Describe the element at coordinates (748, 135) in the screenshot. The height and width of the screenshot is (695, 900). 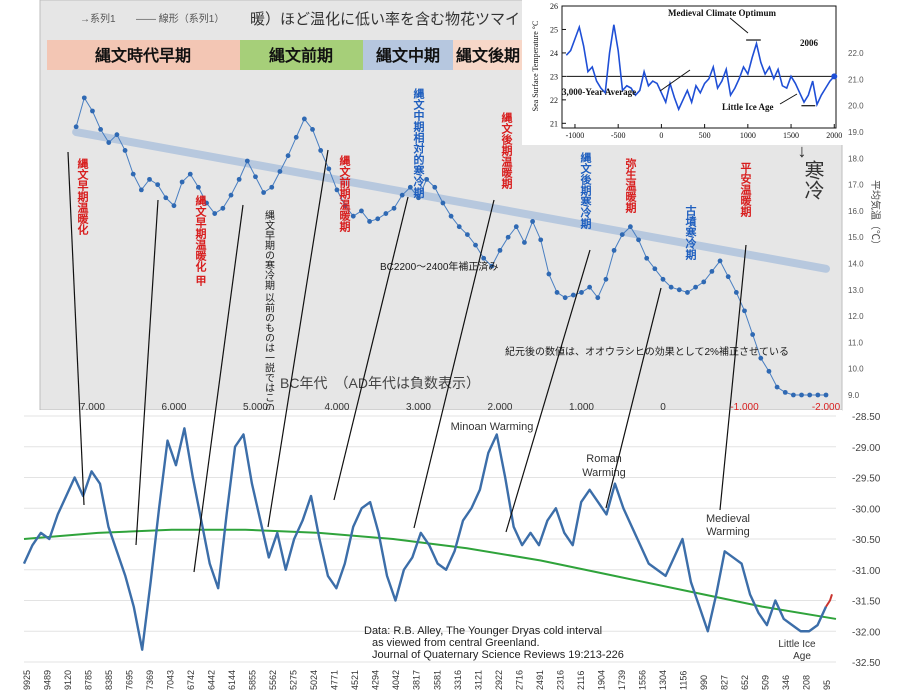
I see `inset-x-tick-label: 1000` at that location.